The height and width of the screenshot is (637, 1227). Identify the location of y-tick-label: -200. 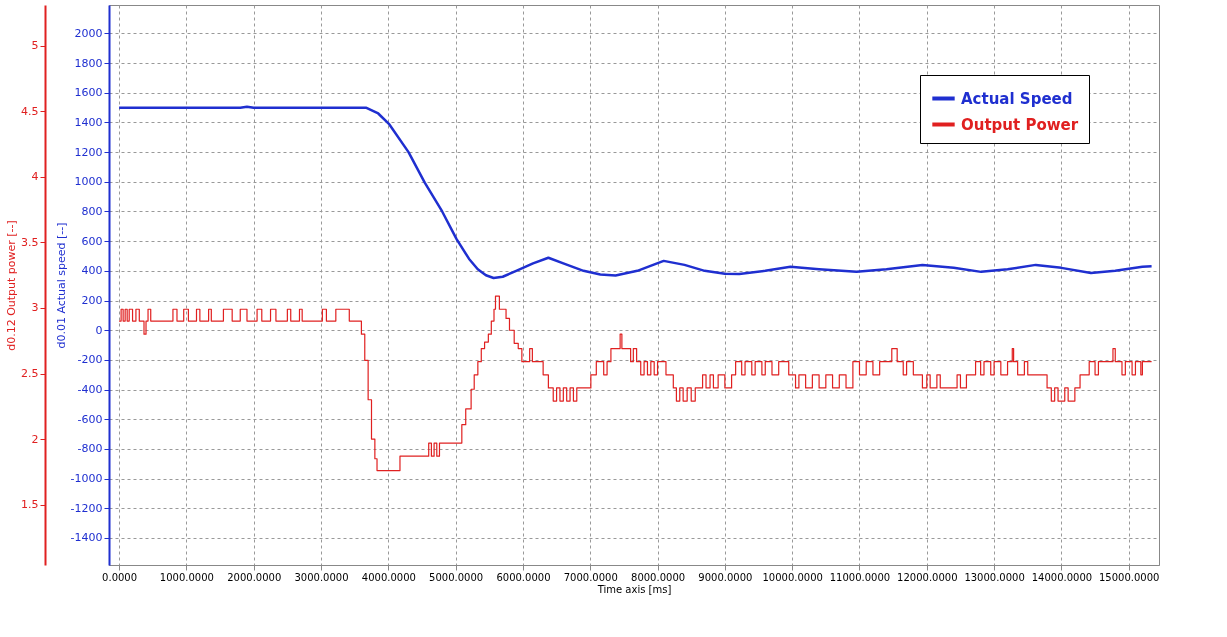
(90, 360).